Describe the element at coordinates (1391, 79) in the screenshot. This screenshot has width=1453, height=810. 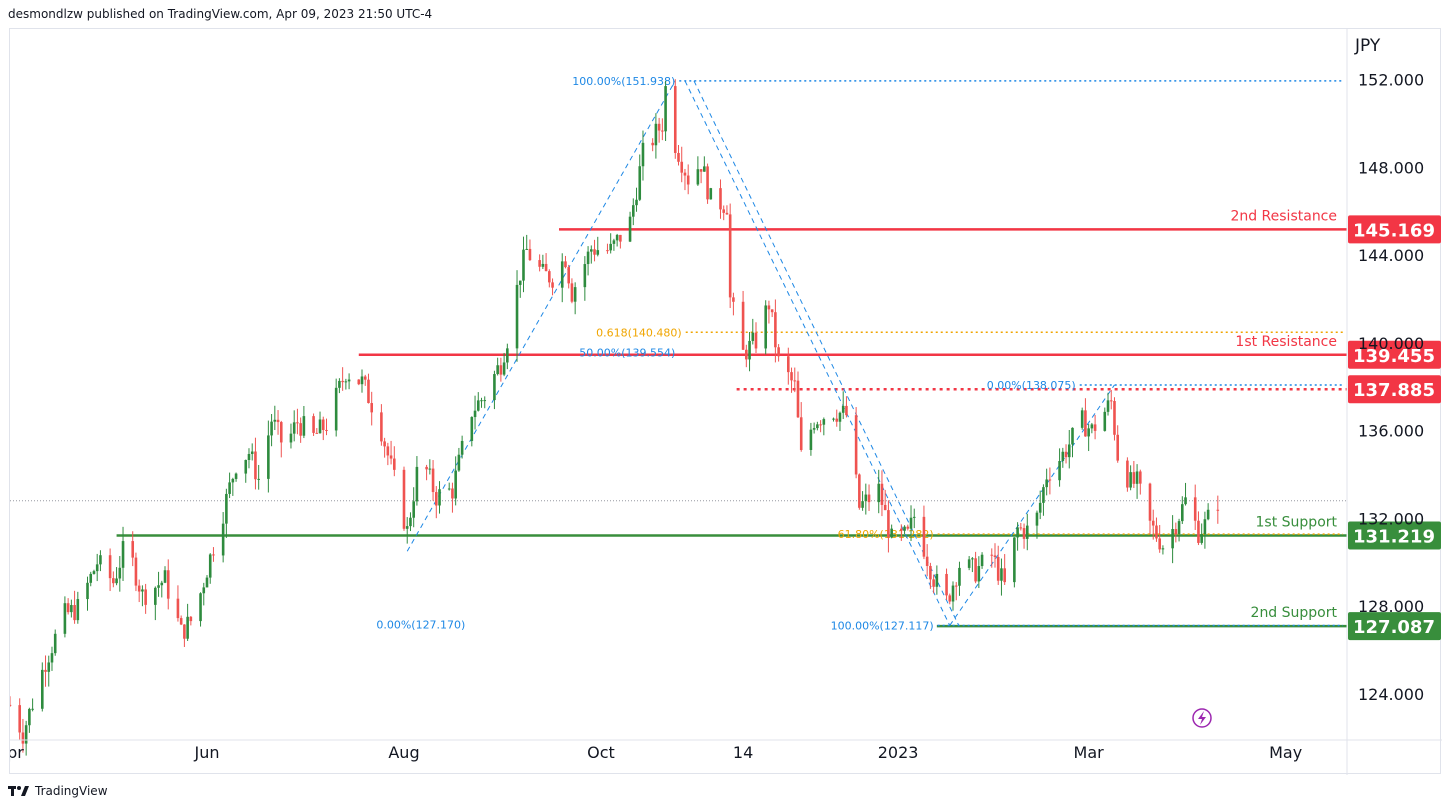
I see `y-tick-label: 152.000` at that location.